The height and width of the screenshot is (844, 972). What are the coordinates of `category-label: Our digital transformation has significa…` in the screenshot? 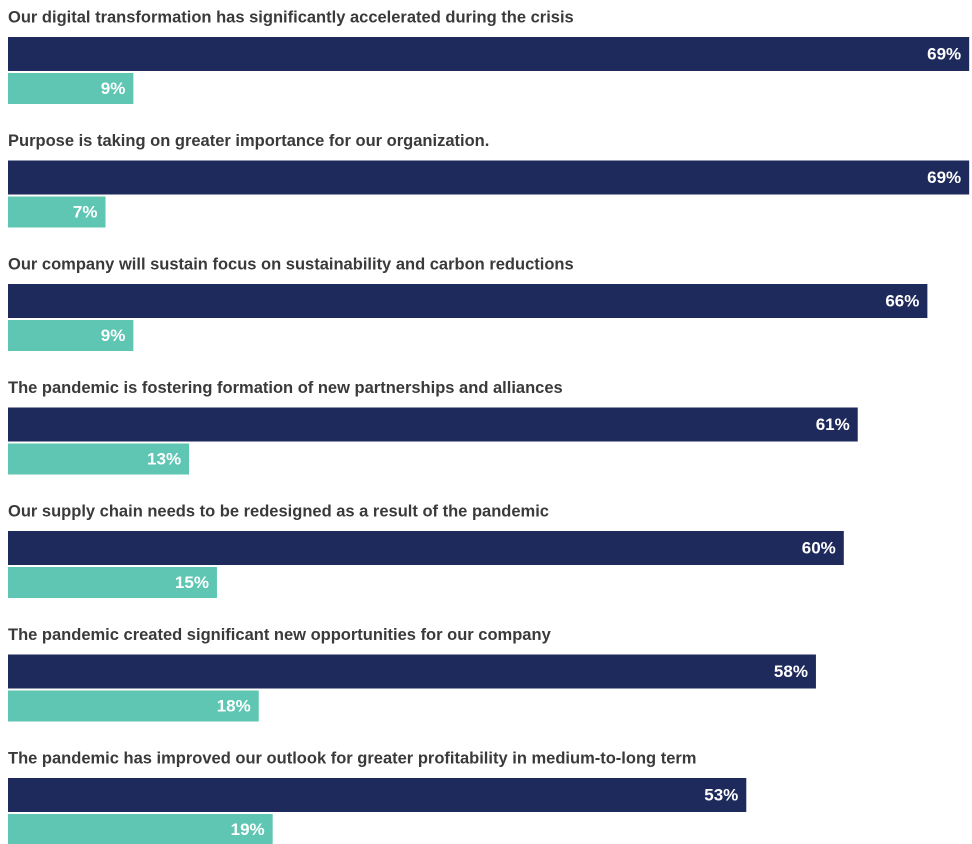 It's located at (291, 17).